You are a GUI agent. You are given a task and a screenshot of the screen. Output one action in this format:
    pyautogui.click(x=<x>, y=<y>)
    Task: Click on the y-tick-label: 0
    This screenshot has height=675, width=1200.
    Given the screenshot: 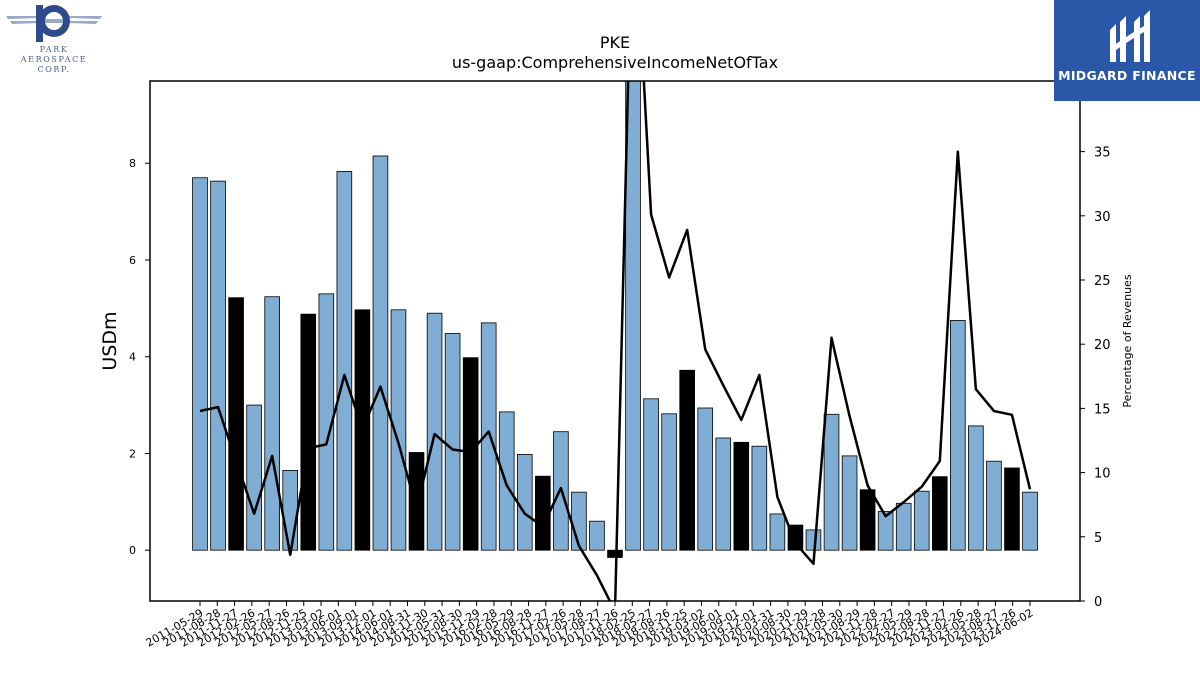 What is the action you would take?
    pyautogui.click(x=132, y=550)
    